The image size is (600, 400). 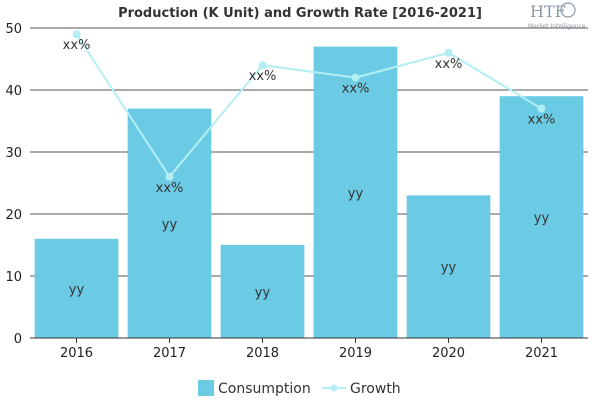 What do you see at coordinates (262, 353) in the screenshot?
I see `x-tick-label-2018: 2018` at bounding box center [262, 353].